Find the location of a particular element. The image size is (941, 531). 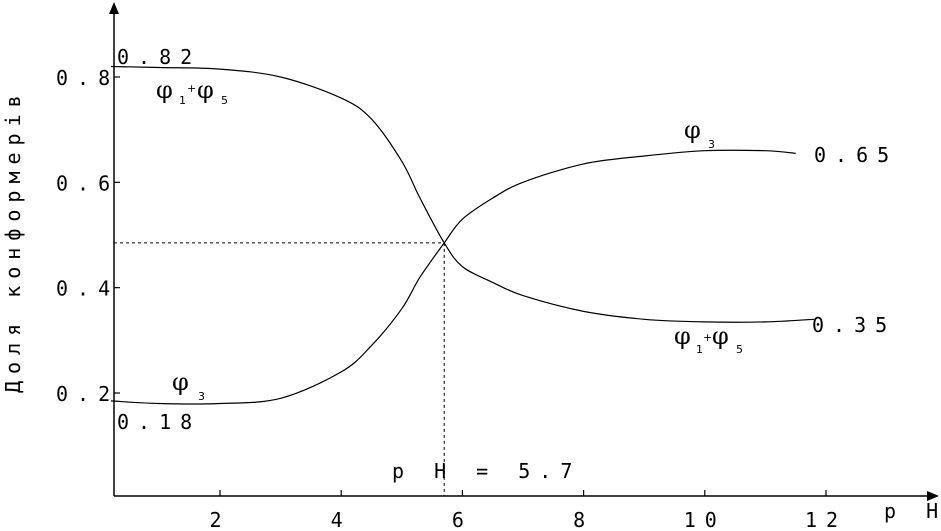

x-tick-label-10: 10 is located at coordinates (705, 519).